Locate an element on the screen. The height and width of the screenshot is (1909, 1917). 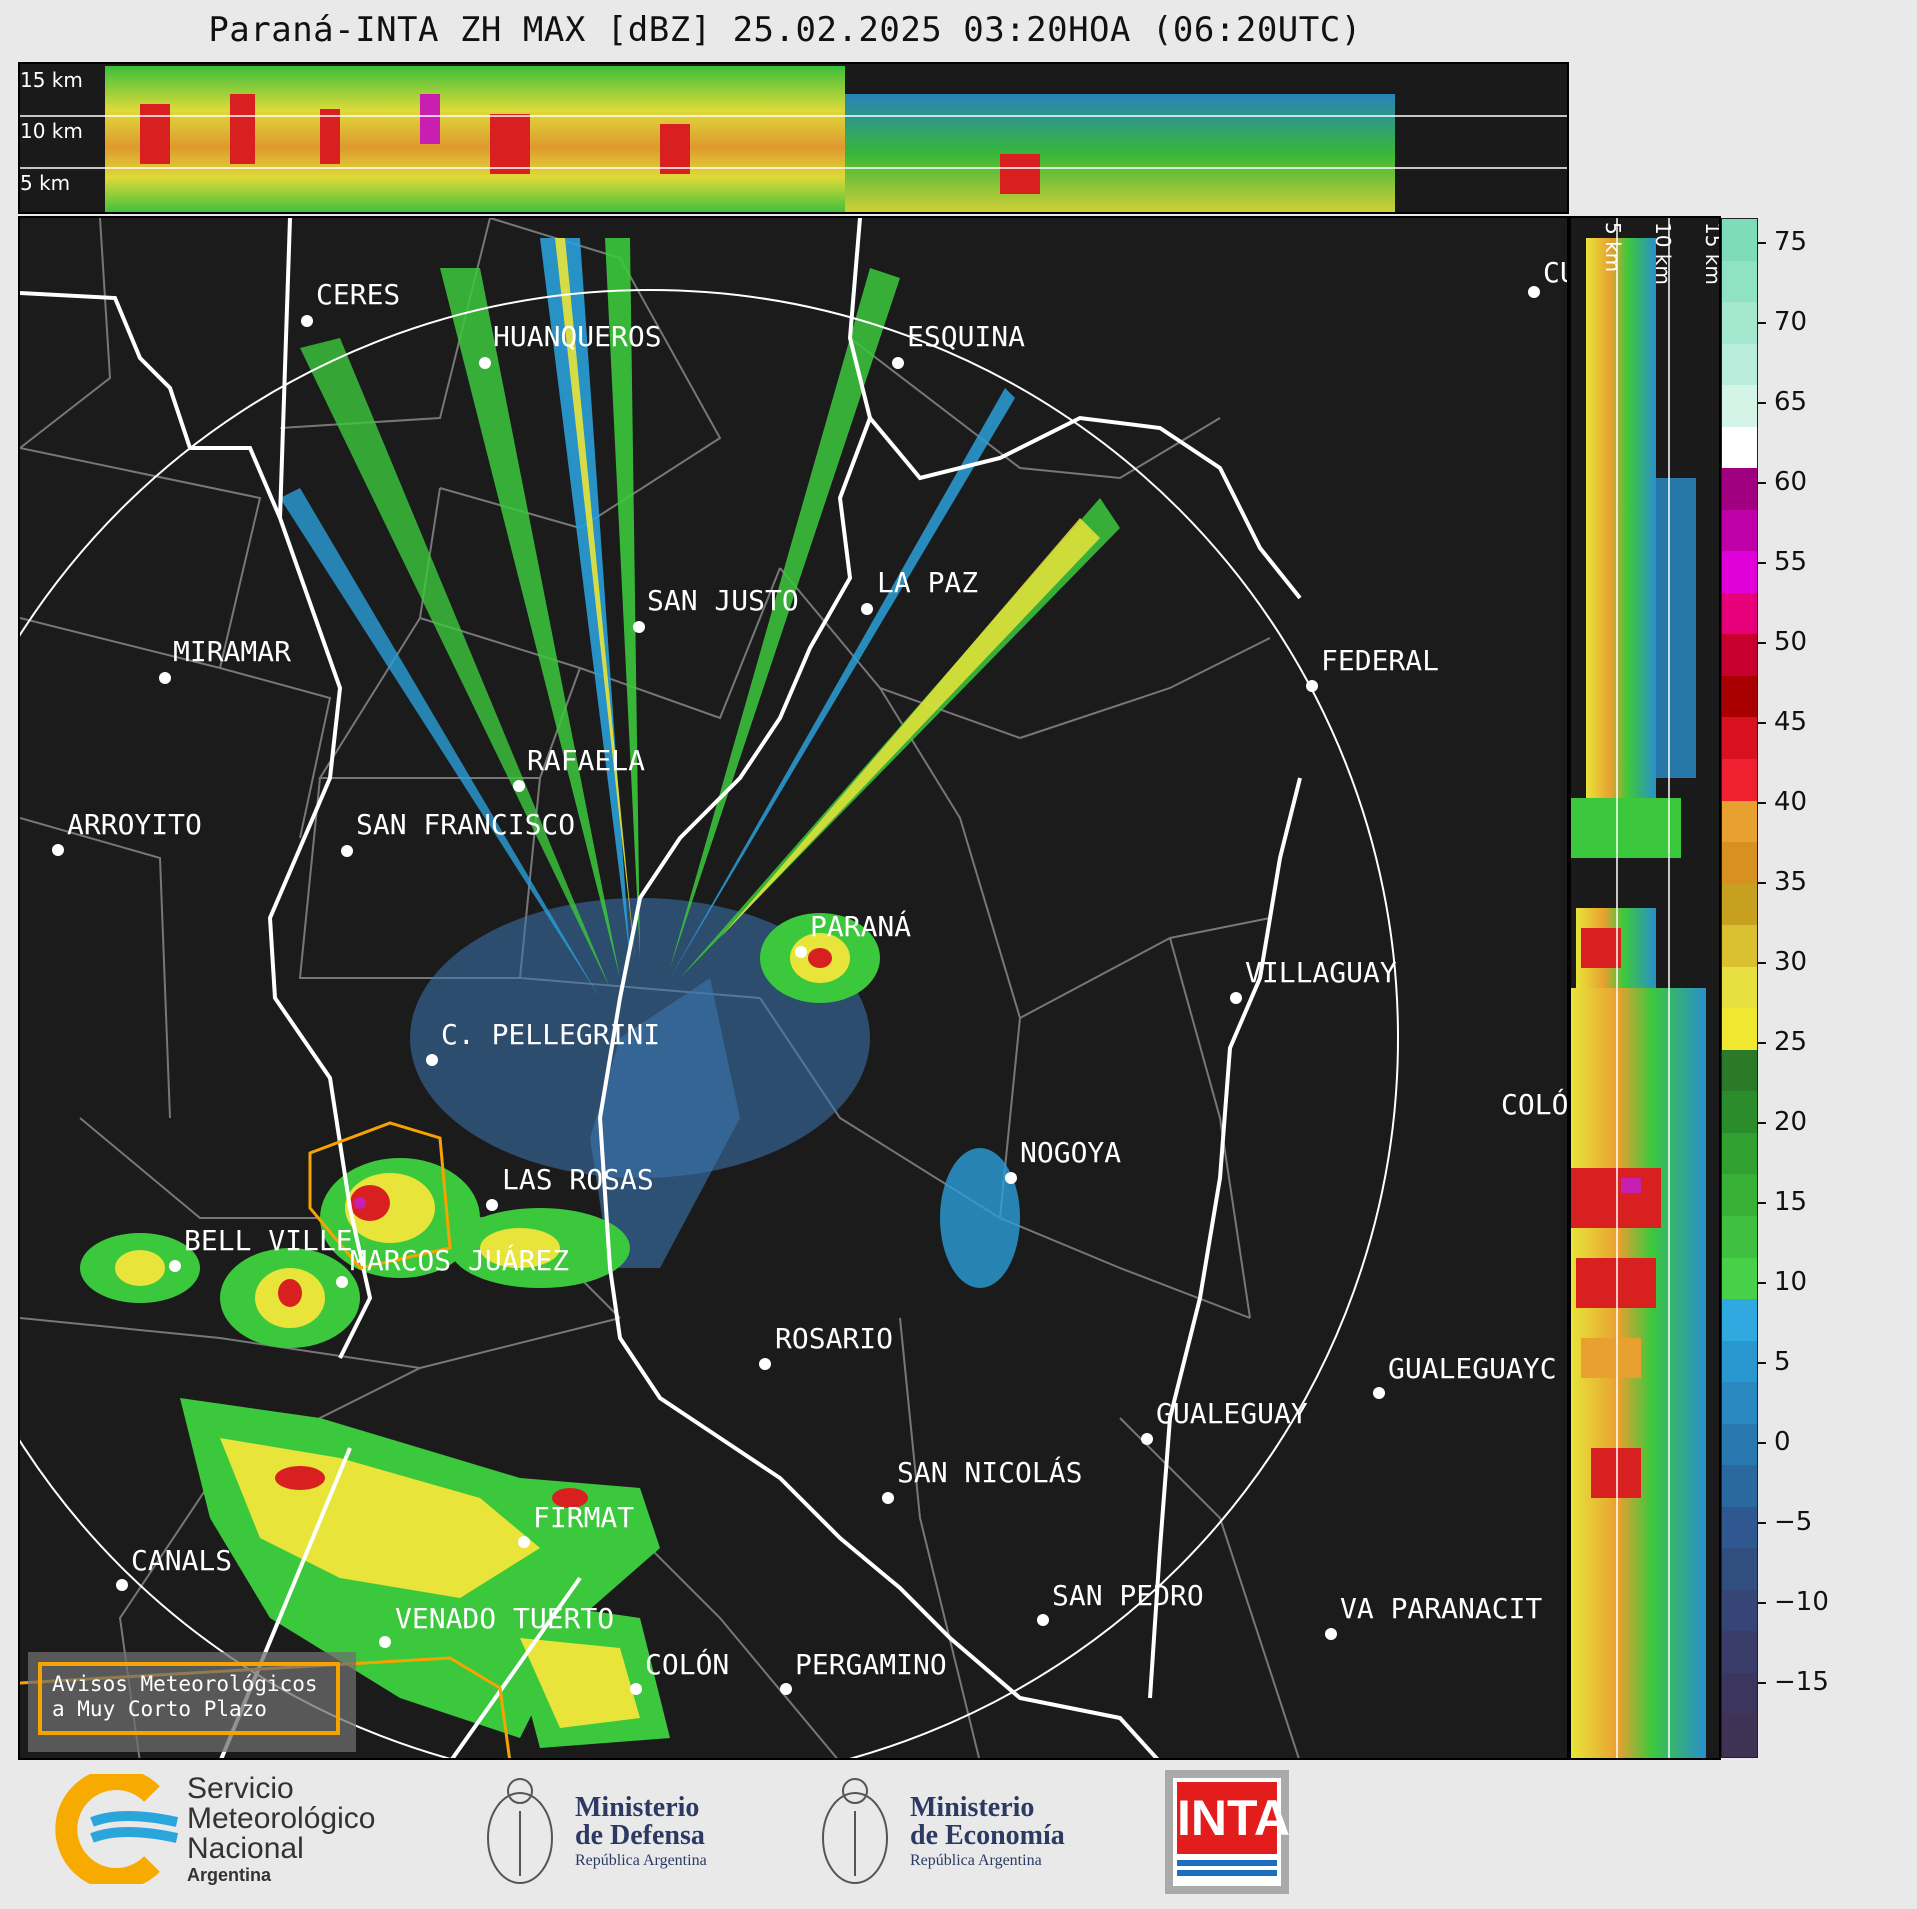
colorbar-tick-label: 50 is located at coordinates (1782, 642).